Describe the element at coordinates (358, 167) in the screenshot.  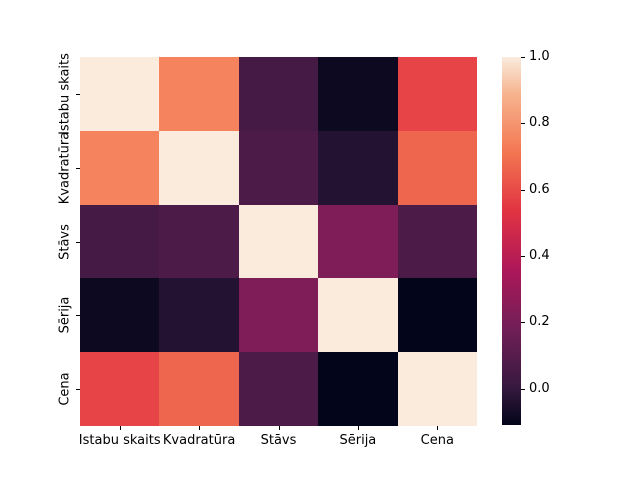
I see `heatmap-cell-r1c3` at that location.